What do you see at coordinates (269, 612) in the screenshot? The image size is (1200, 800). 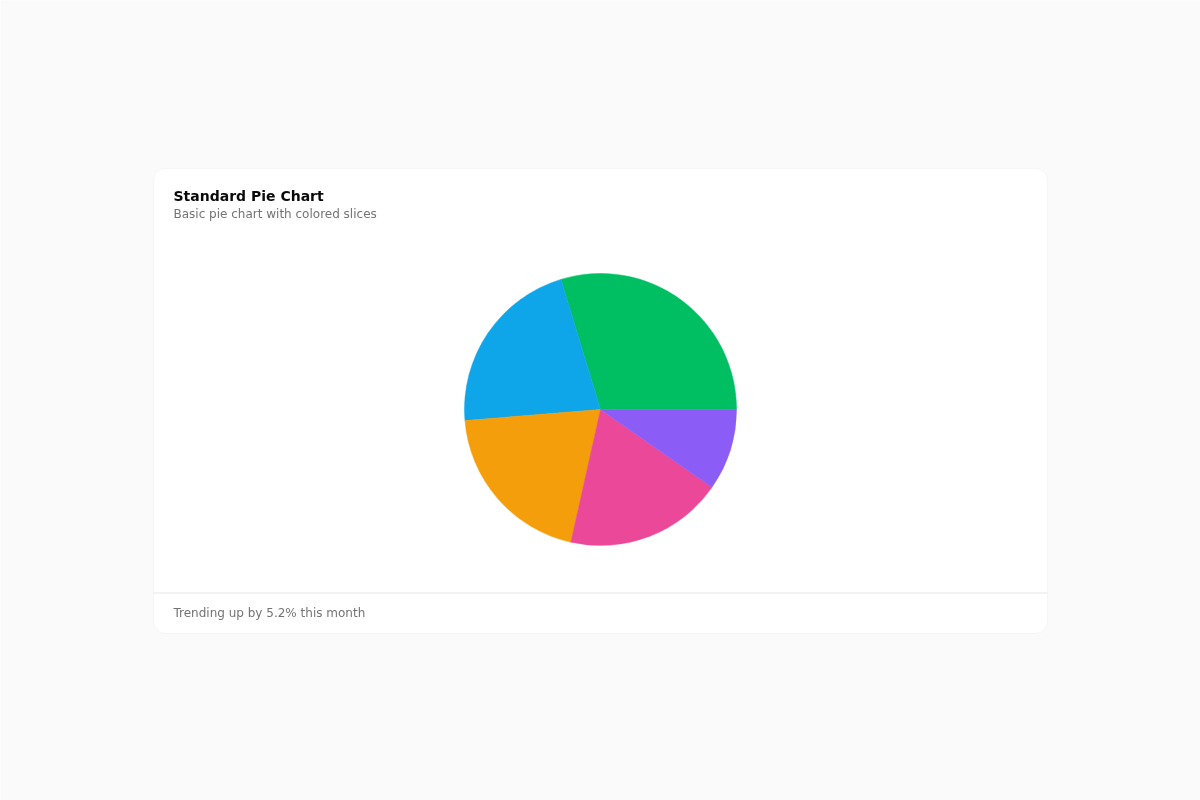 I see `text: Trending up by 5.2% this month` at bounding box center [269, 612].